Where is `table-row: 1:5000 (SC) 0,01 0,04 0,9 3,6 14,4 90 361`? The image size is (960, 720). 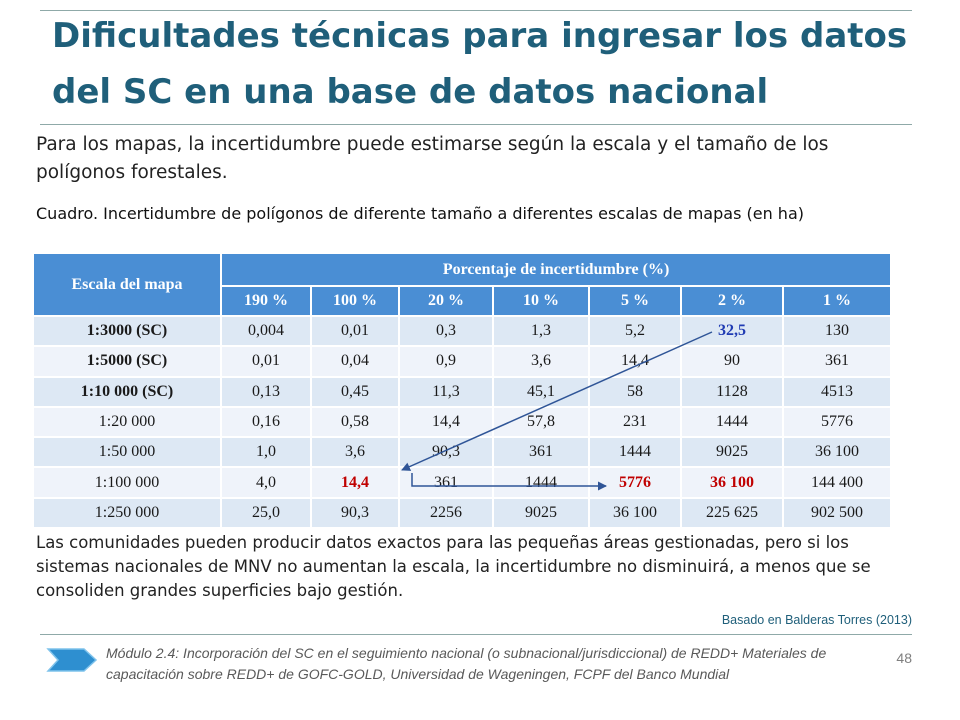
table-row: 1:5000 (SC) 0,01 0,04 0,9 3,6 14,4 90 361 is located at coordinates (462, 361).